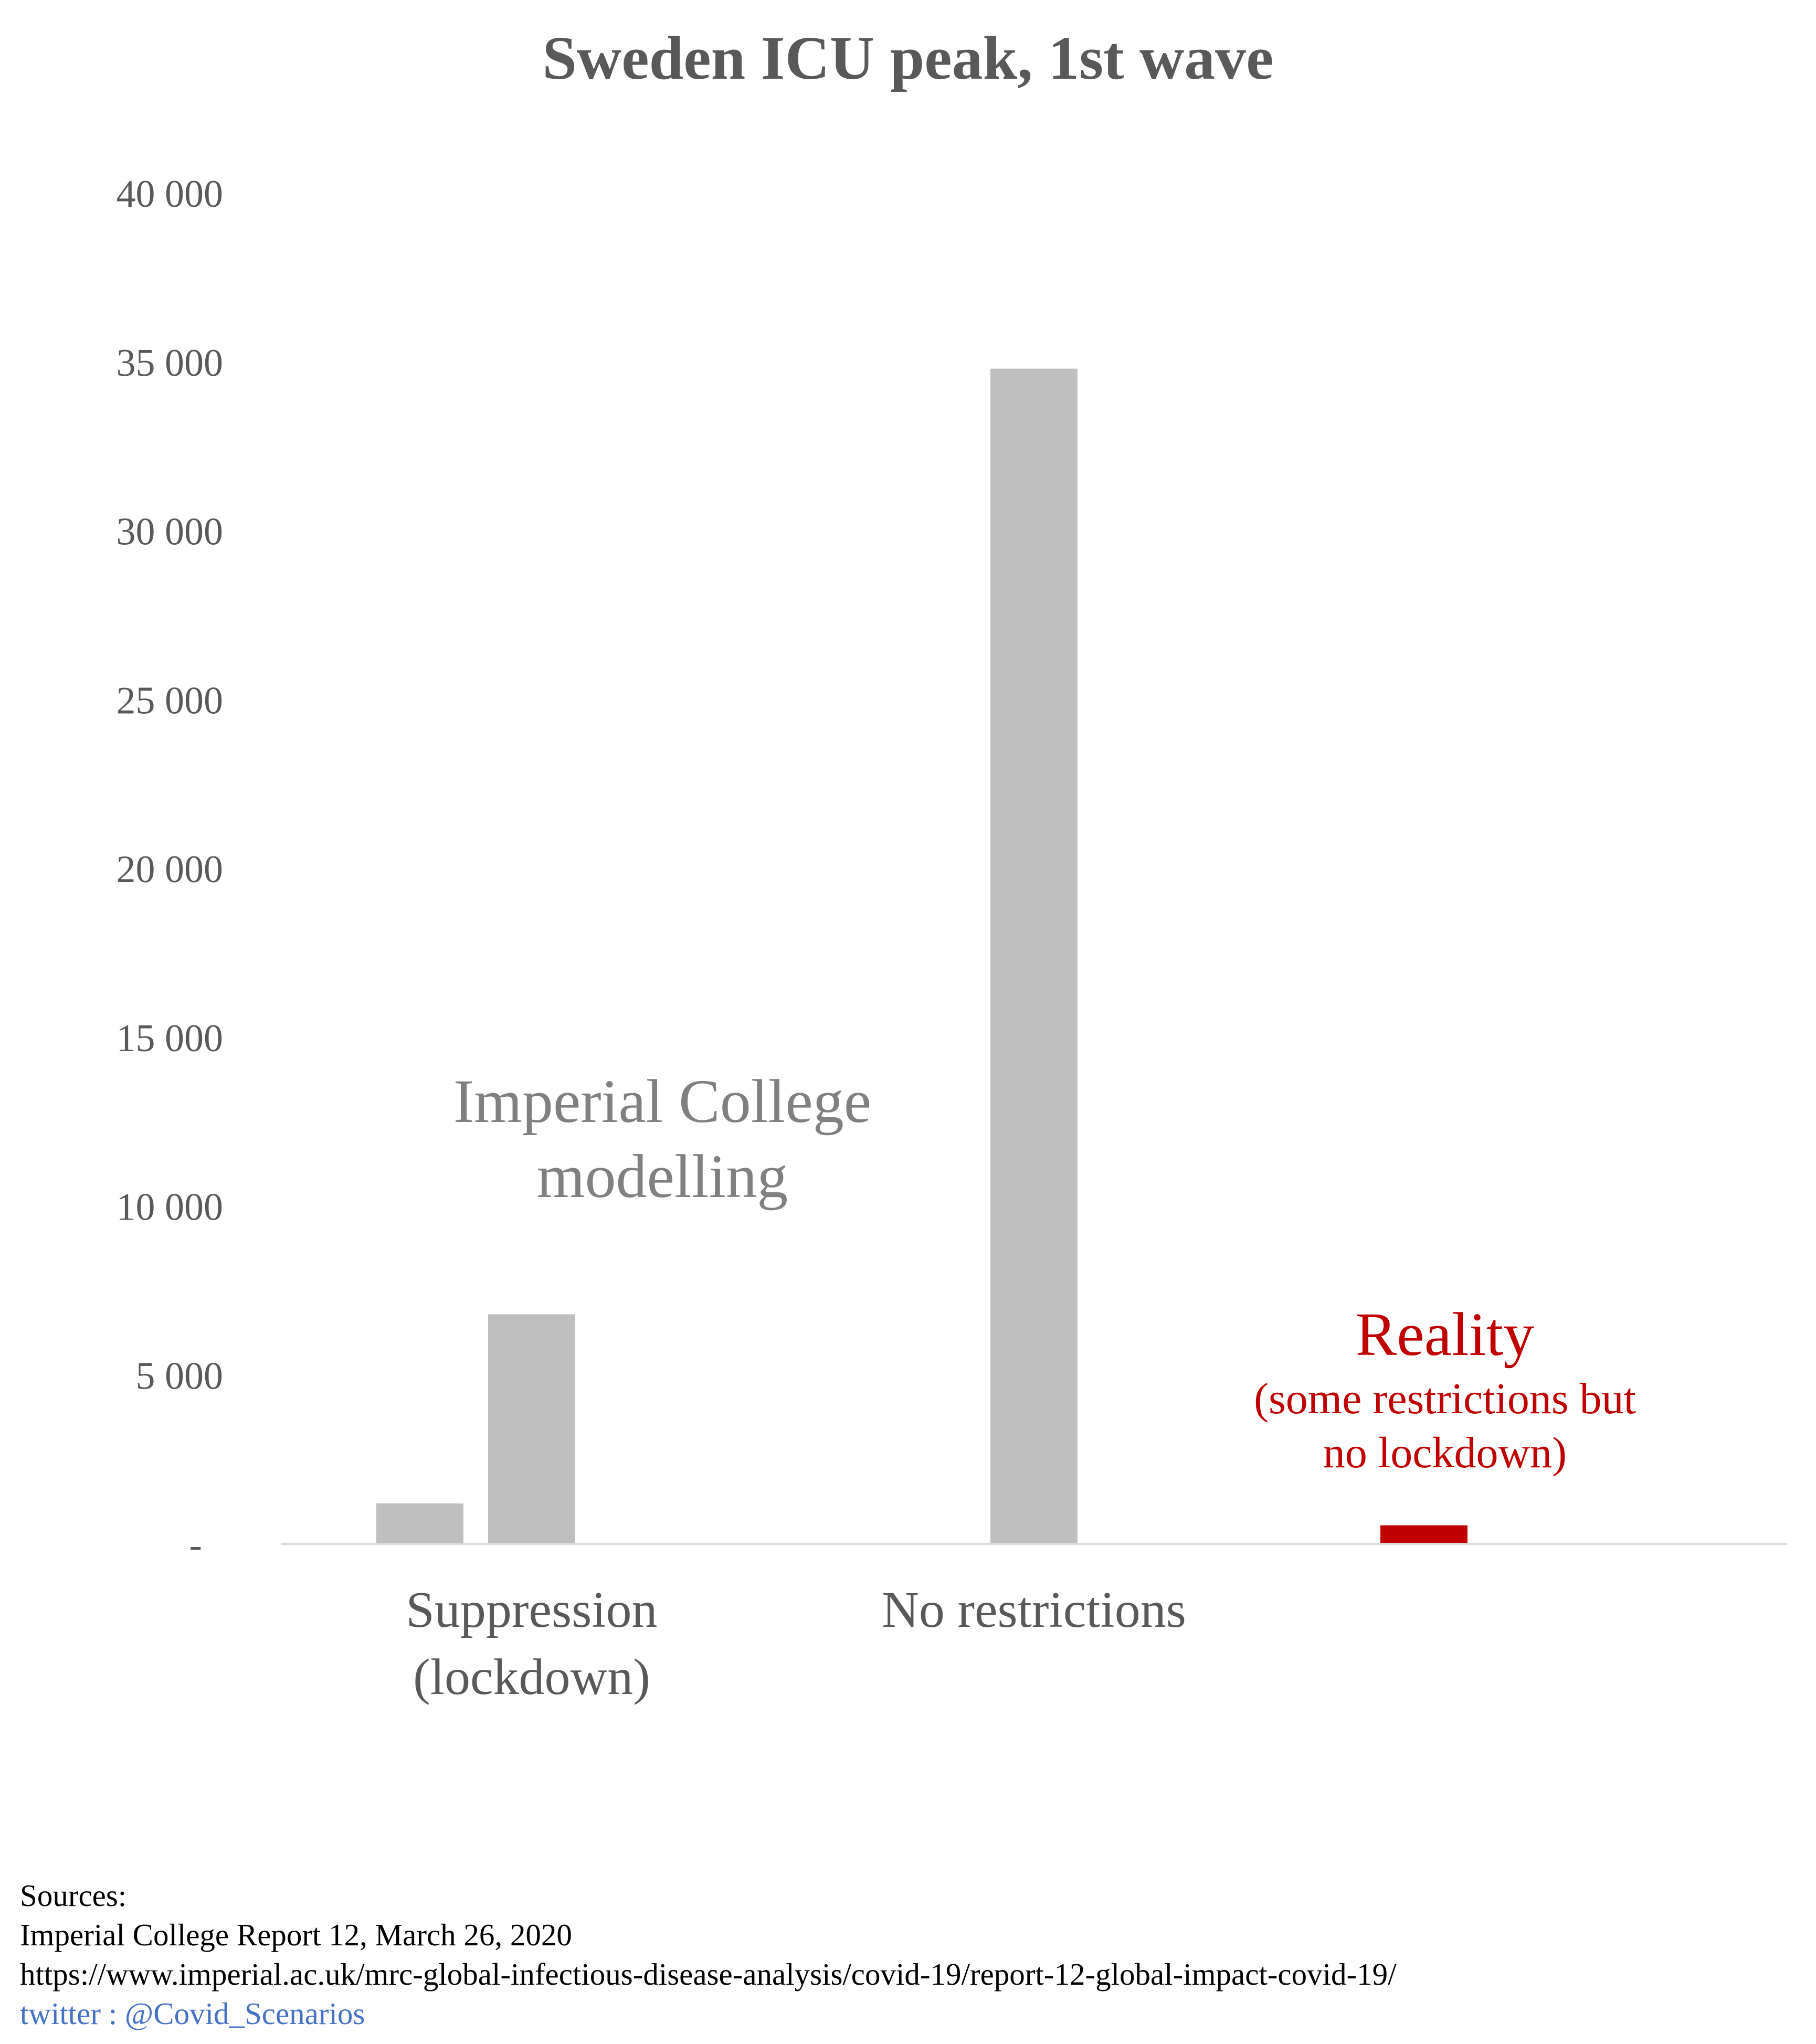 This screenshot has width=1816, height=2044. Describe the element at coordinates (180, 1376) in the screenshot. I see `y-tick-label: 5 000` at that location.